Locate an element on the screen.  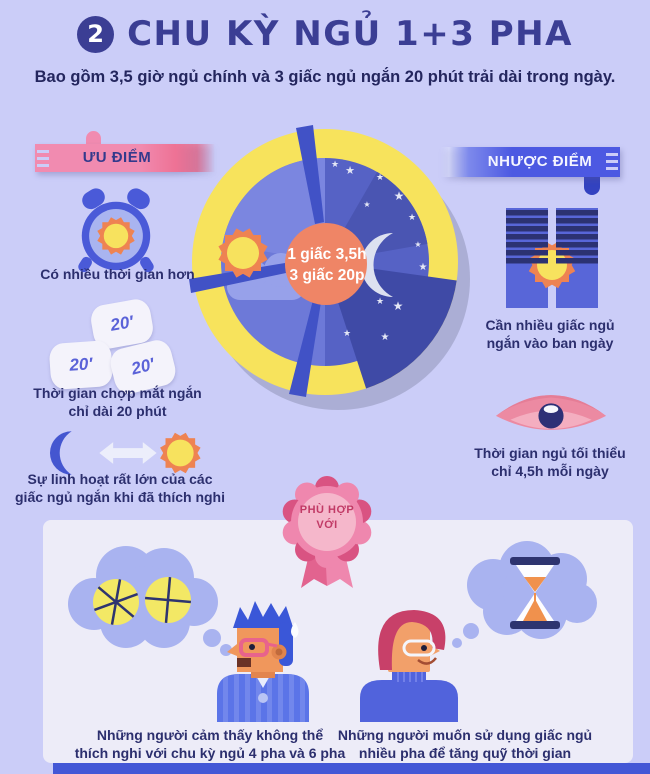
pros-item1-text: Có nhiều thời gian hơn is located at coordinates (117, 274).